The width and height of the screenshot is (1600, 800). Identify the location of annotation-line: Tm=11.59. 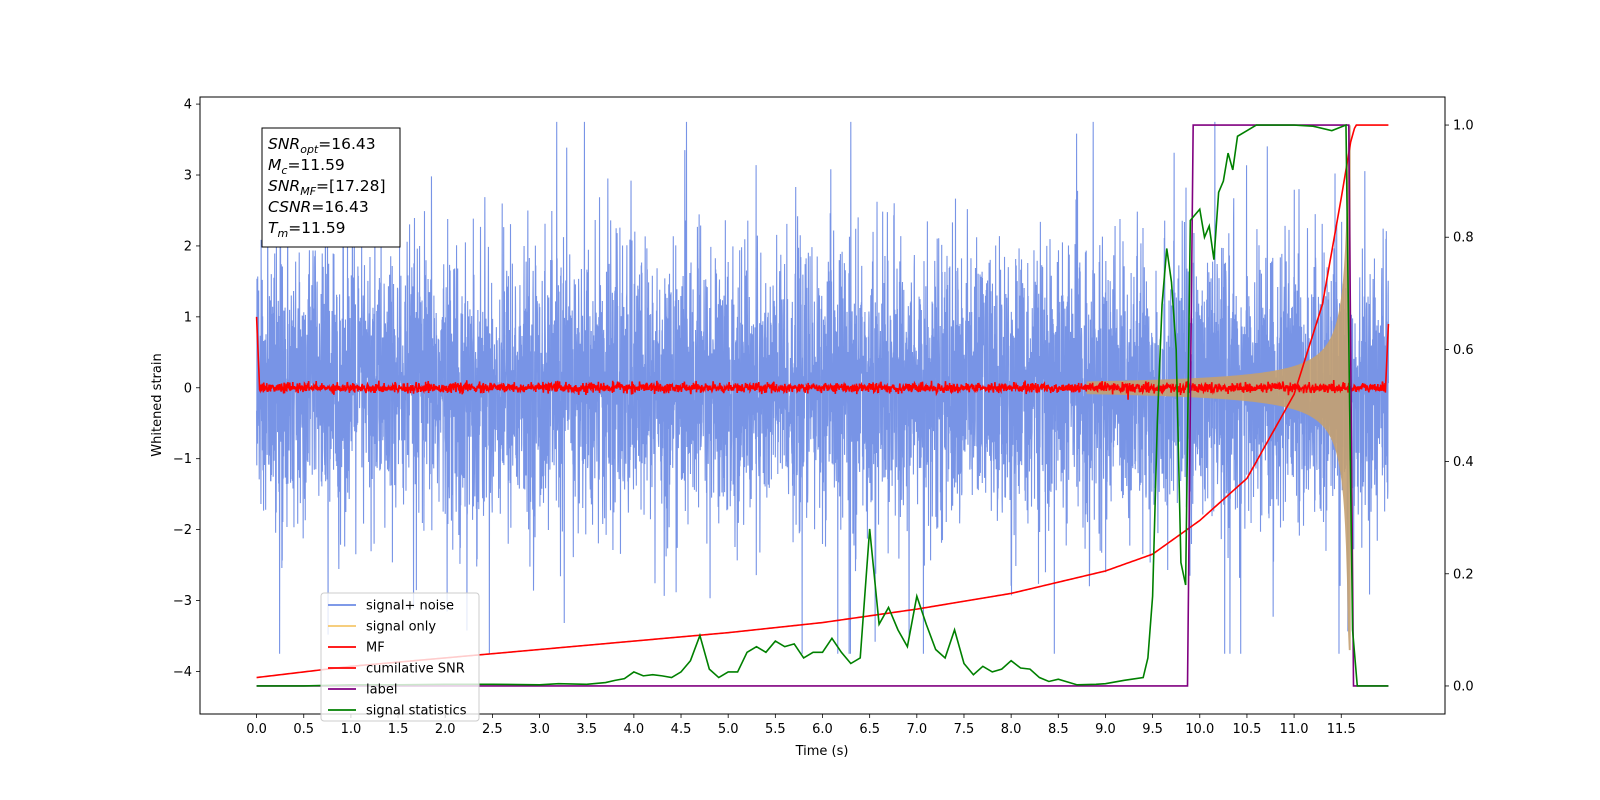
(307, 229).